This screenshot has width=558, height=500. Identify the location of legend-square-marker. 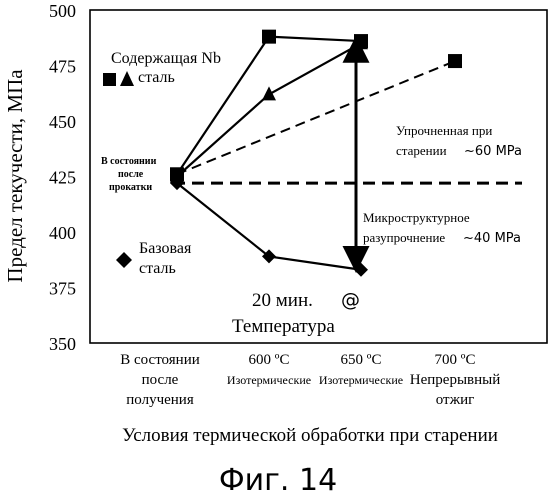
(109, 79).